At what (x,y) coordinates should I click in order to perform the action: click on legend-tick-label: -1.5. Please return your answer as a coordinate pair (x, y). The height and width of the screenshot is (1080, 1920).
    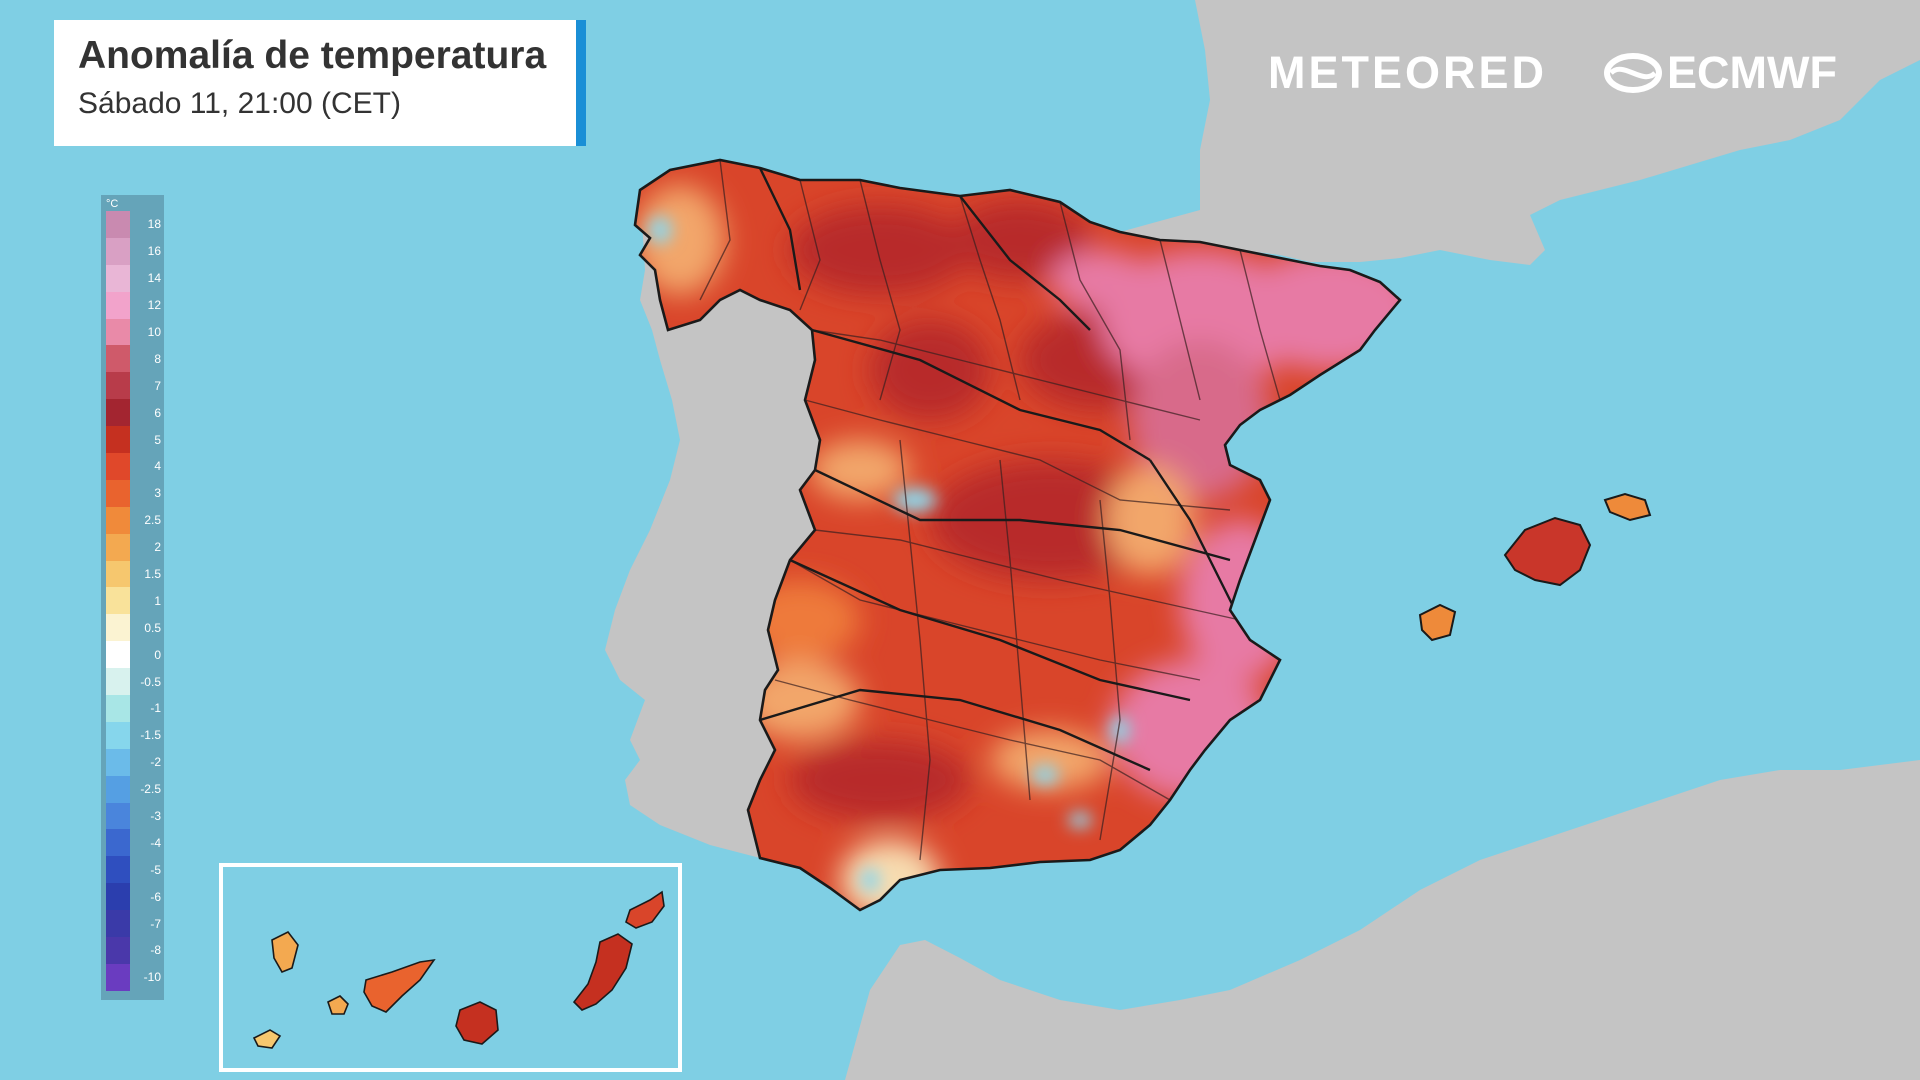
    Looking at the image, I should click on (150, 735).